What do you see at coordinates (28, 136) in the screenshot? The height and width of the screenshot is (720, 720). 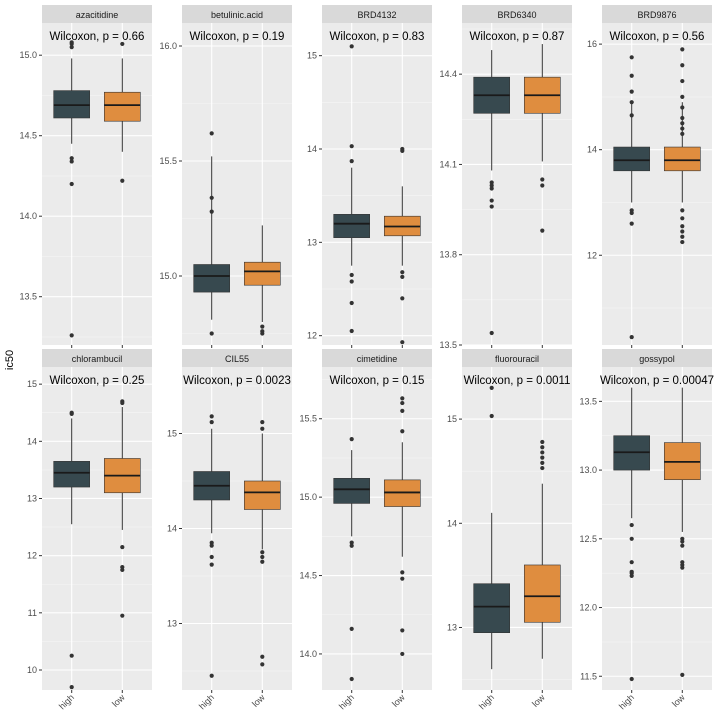 I see `y-tick-label: 14.5` at bounding box center [28, 136].